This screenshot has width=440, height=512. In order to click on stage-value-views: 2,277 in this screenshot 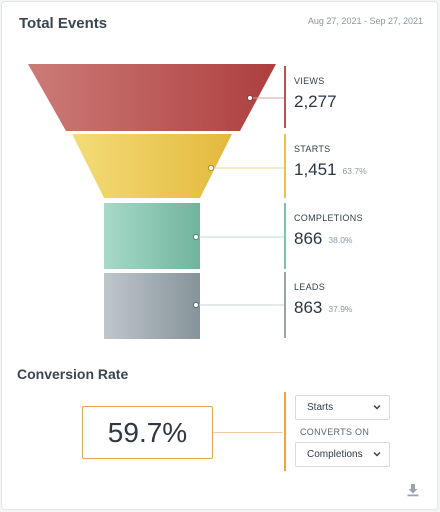, I will do `click(315, 102)`.